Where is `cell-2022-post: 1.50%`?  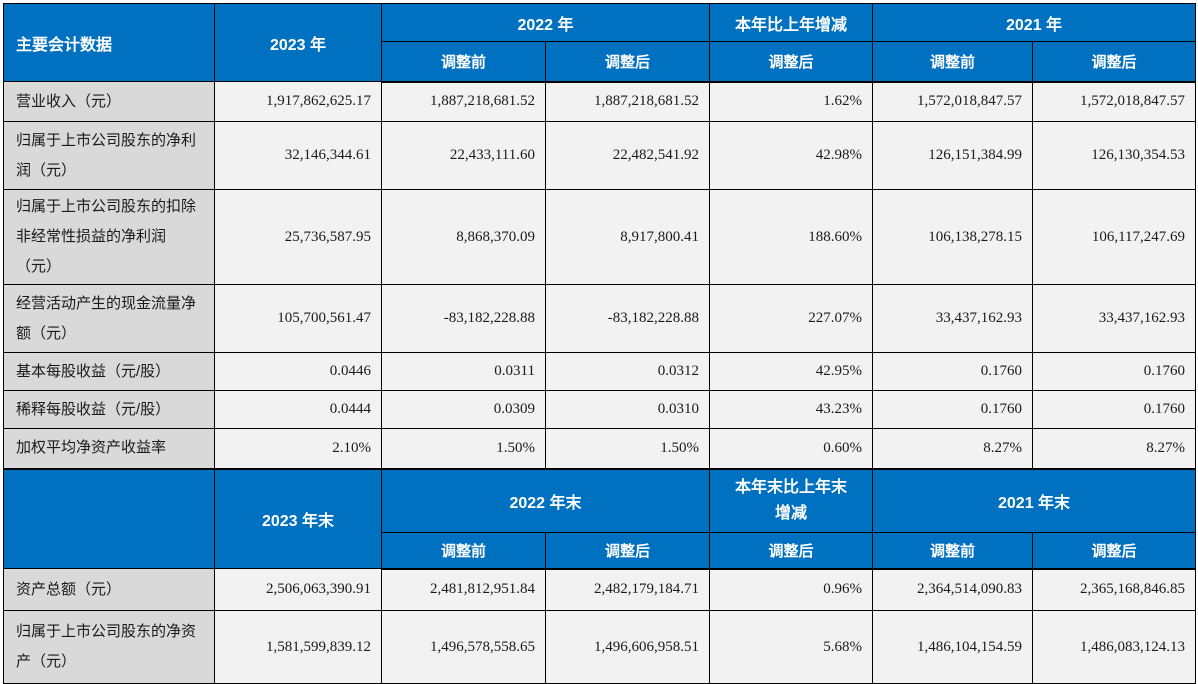 cell-2022-post: 1.50% is located at coordinates (627, 448).